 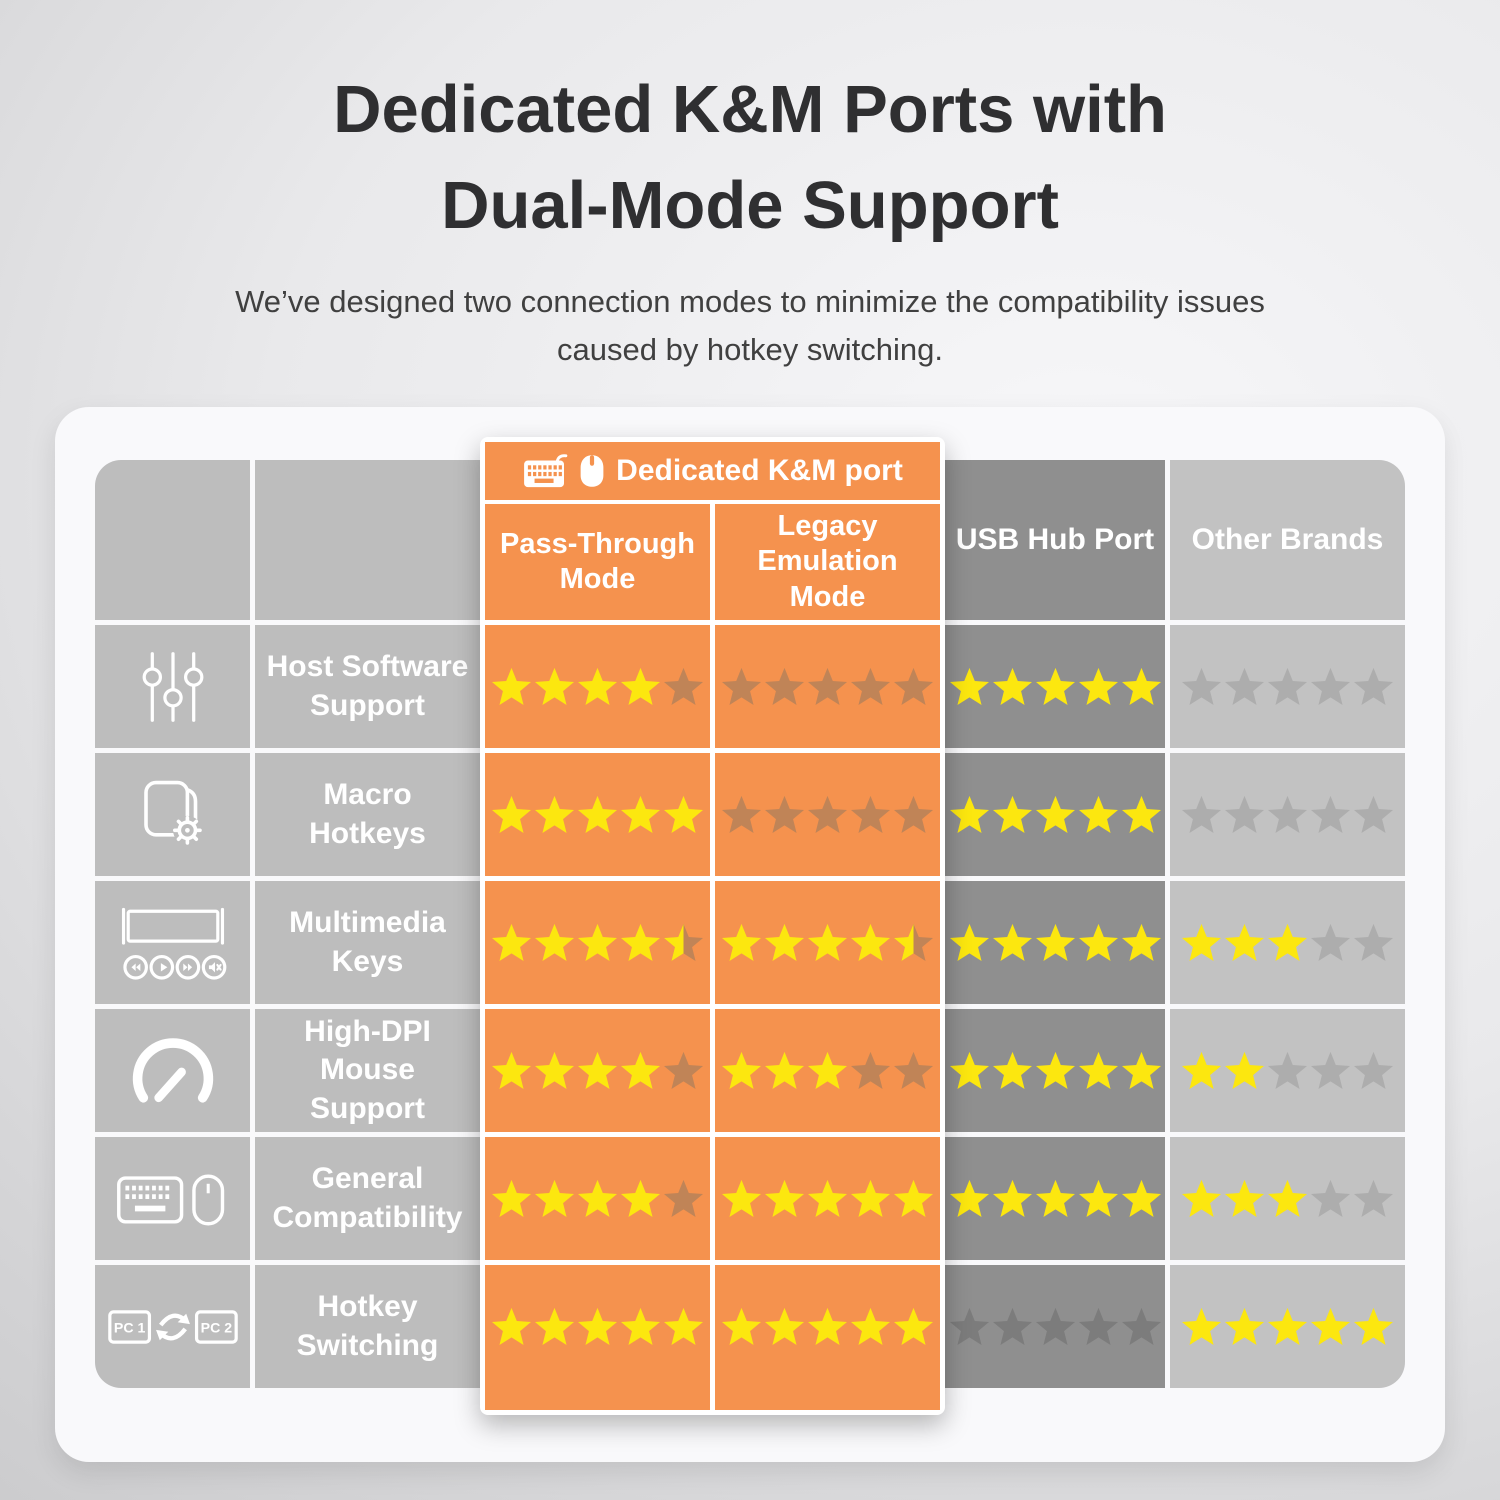 What do you see at coordinates (367, 540) in the screenshot?
I see `header-feature-cell` at bounding box center [367, 540].